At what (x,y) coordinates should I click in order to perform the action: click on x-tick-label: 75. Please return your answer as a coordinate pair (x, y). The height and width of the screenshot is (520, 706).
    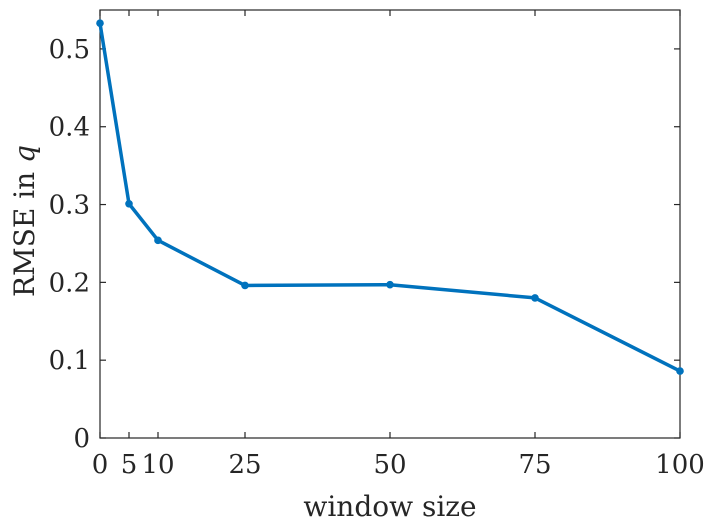
    Looking at the image, I should click on (534, 465).